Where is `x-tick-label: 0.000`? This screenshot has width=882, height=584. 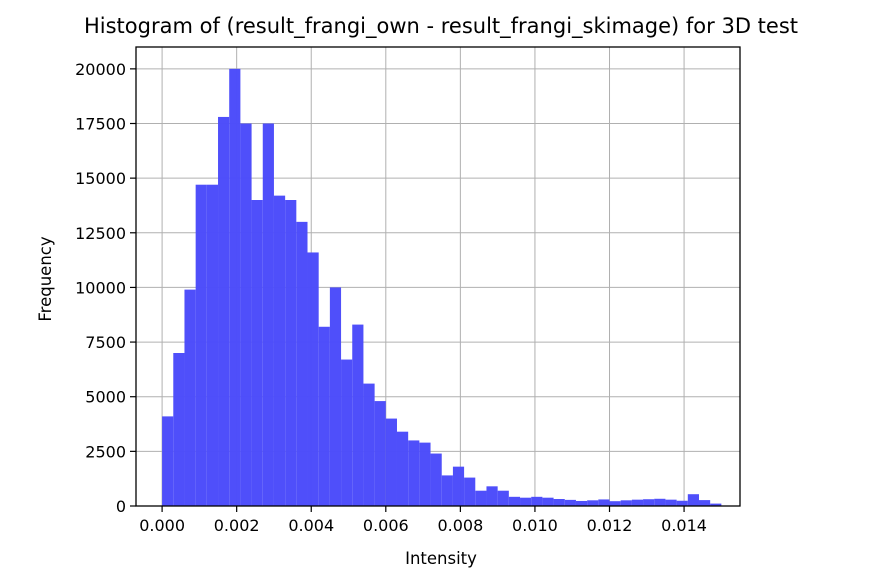
x-tick-label: 0.000 is located at coordinates (162, 525).